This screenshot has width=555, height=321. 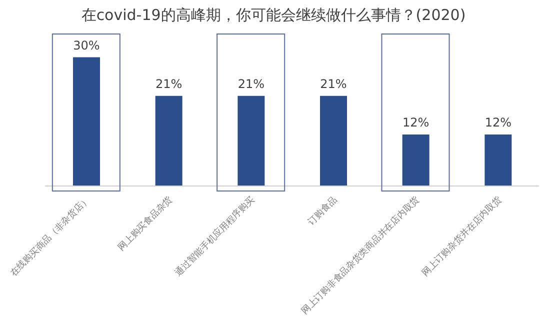 What do you see at coordinates (323, 211) in the screenshot?
I see `x-tick-label: 订购食品` at bounding box center [323, 211].